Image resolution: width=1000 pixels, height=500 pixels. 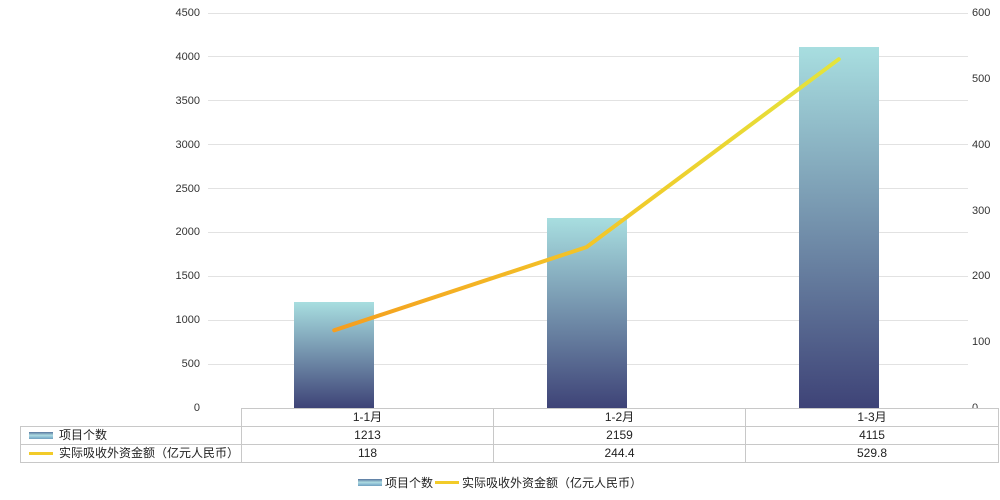 What do you see at coordinates (369, 482) in the screenshot?
I see `legend-bar-swatch-icon` at bounding box center [369, 482].